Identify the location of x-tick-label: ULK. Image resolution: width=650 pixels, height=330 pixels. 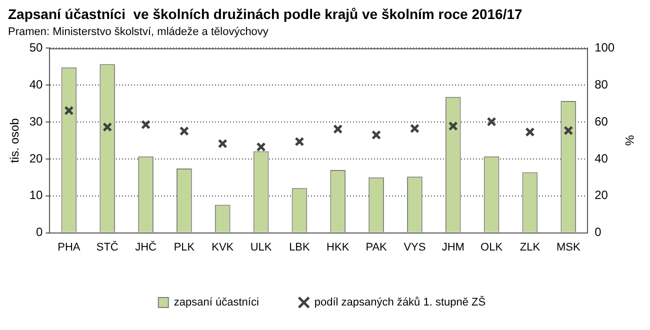
(261, 247).